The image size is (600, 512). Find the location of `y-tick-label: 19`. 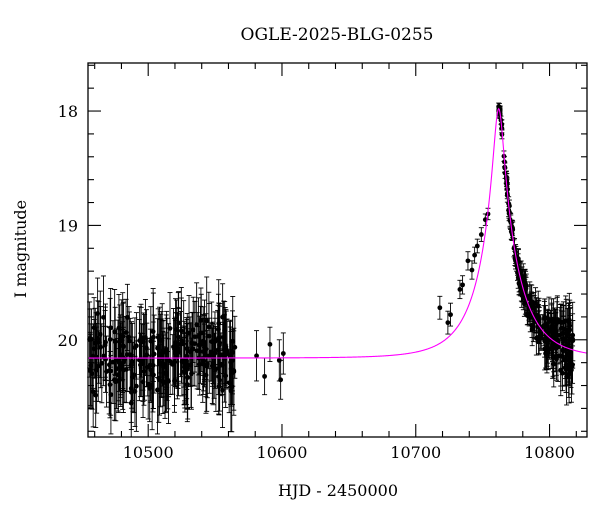

y-tick-label: 19 is located at coordinates (68, 225).